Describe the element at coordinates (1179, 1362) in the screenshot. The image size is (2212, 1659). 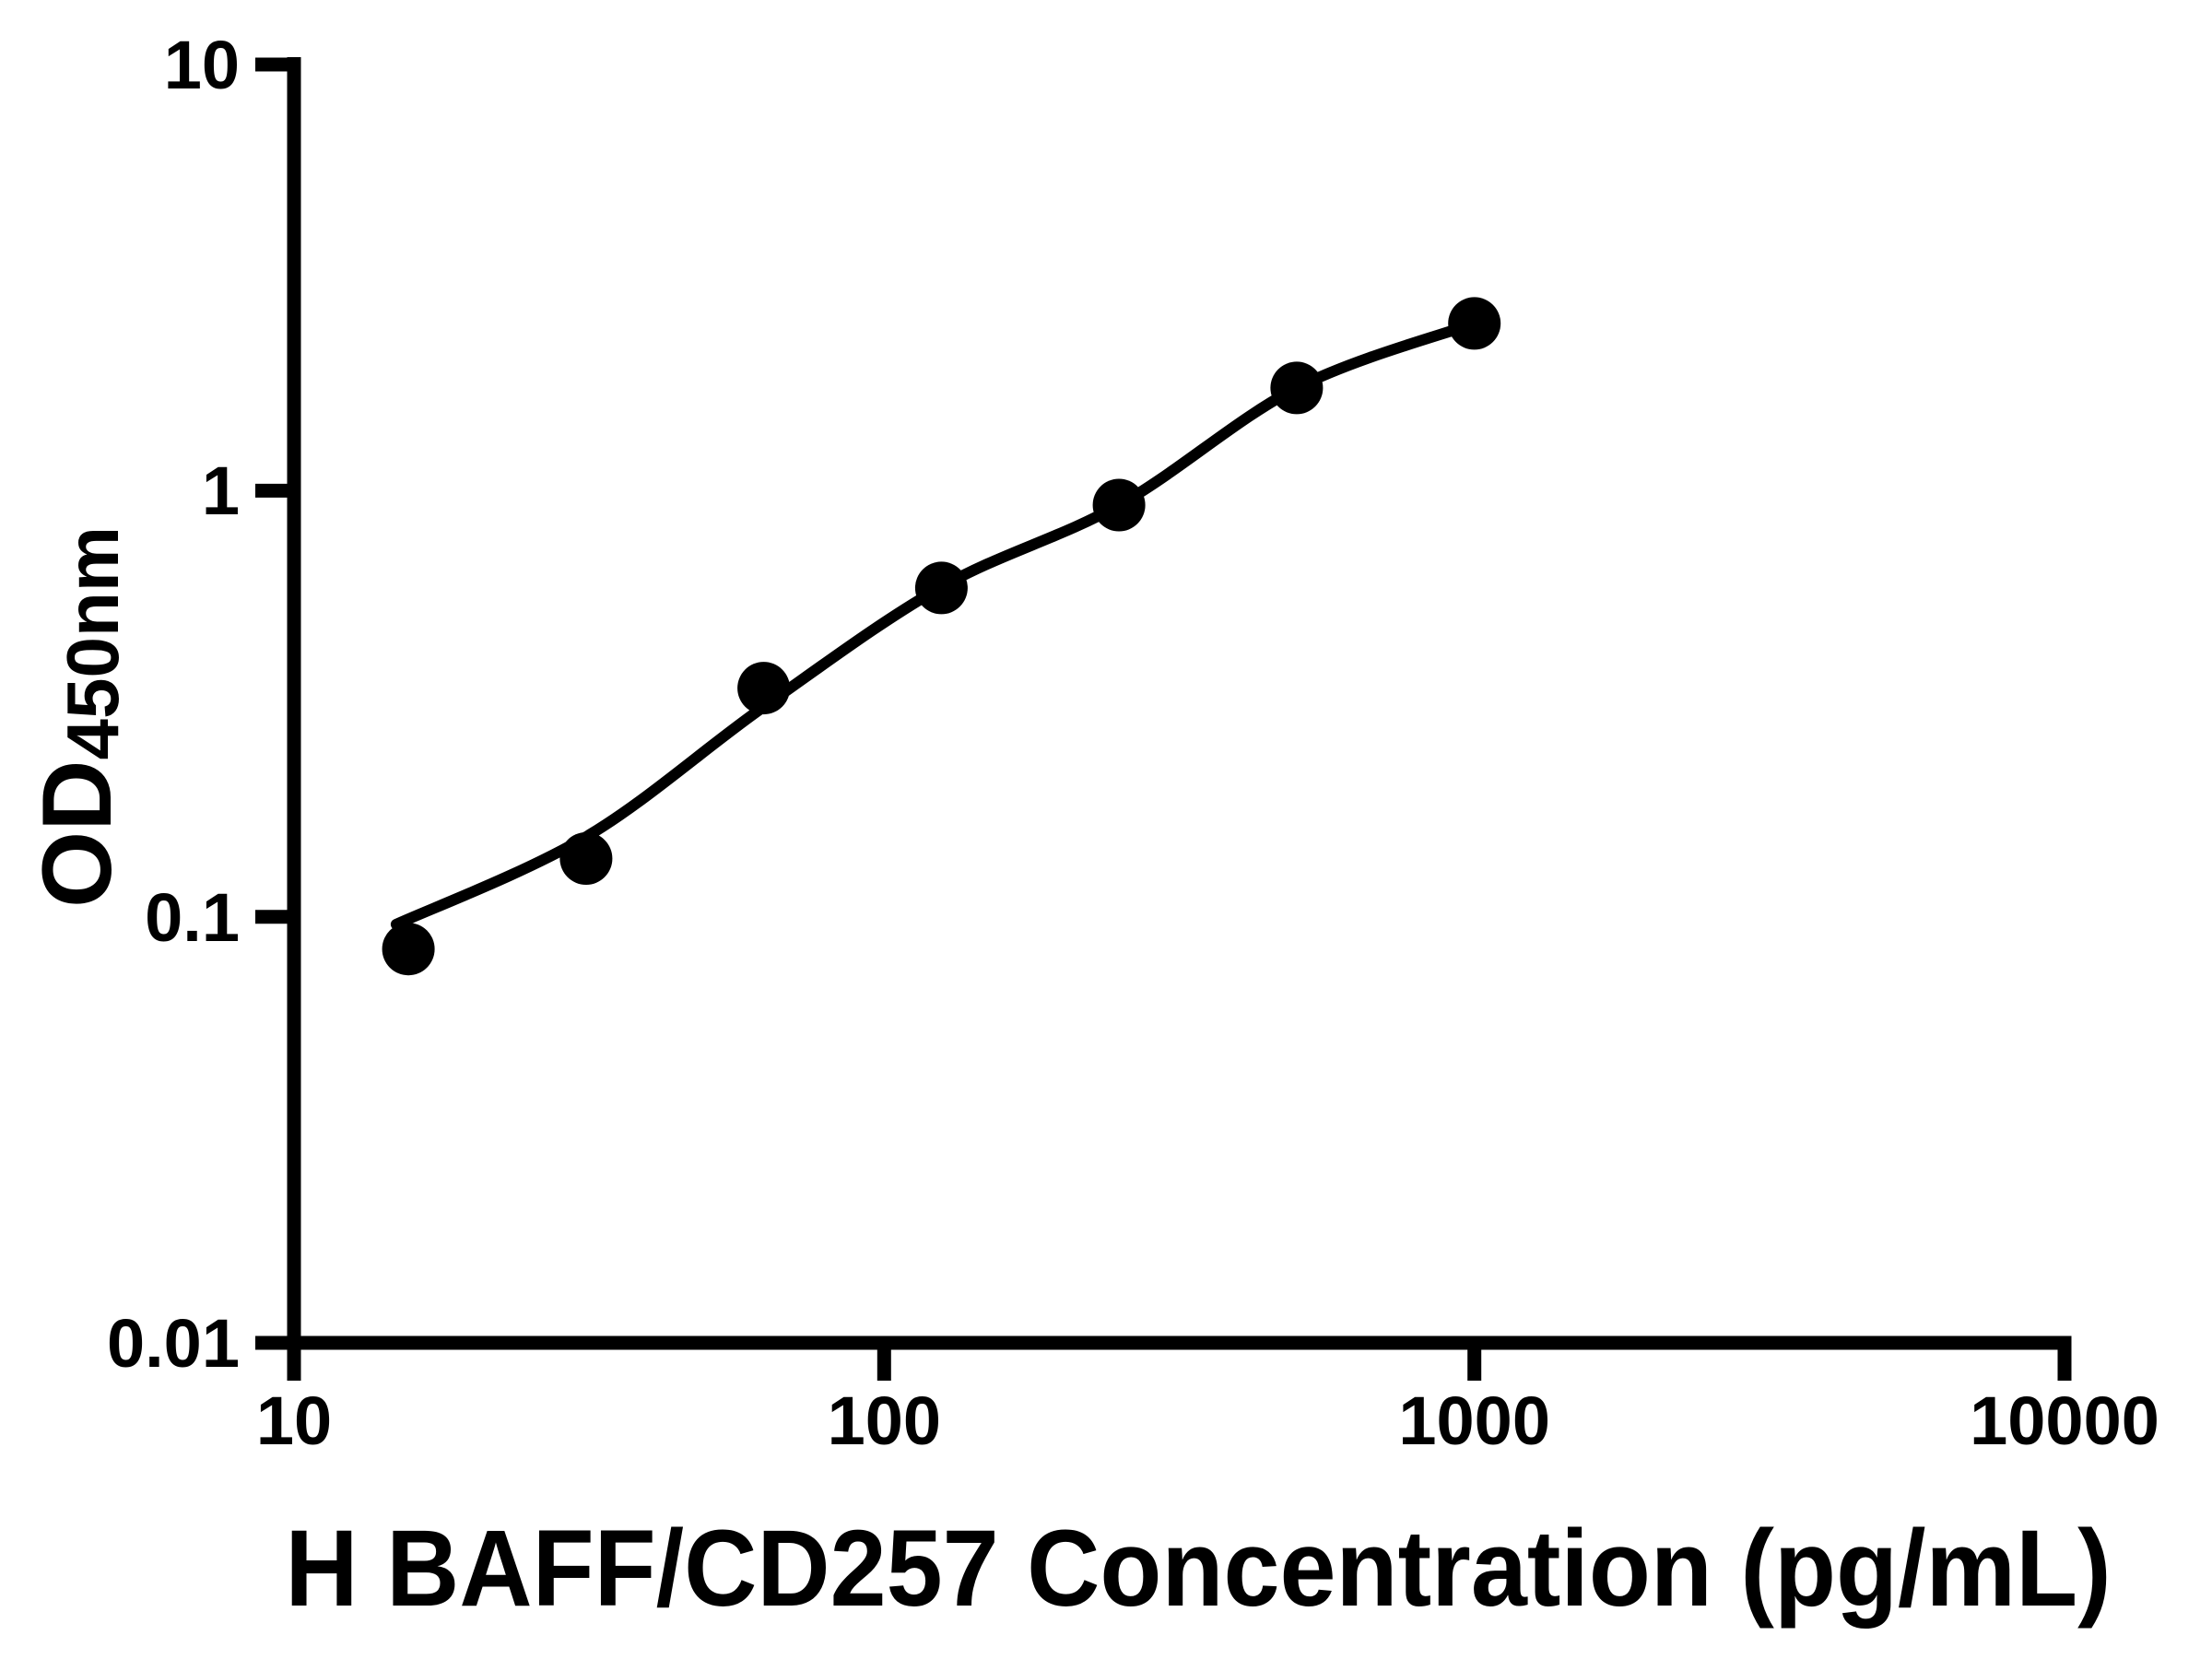
I see `x-ticks` at that location.